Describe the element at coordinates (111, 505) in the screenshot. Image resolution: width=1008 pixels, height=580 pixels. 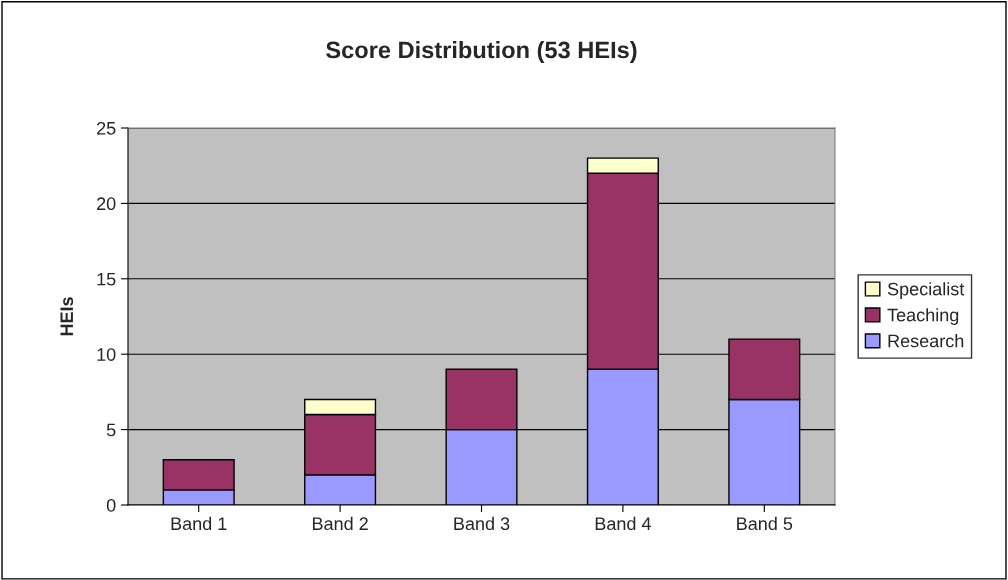
I see `y-tick-label: 0` at that location.